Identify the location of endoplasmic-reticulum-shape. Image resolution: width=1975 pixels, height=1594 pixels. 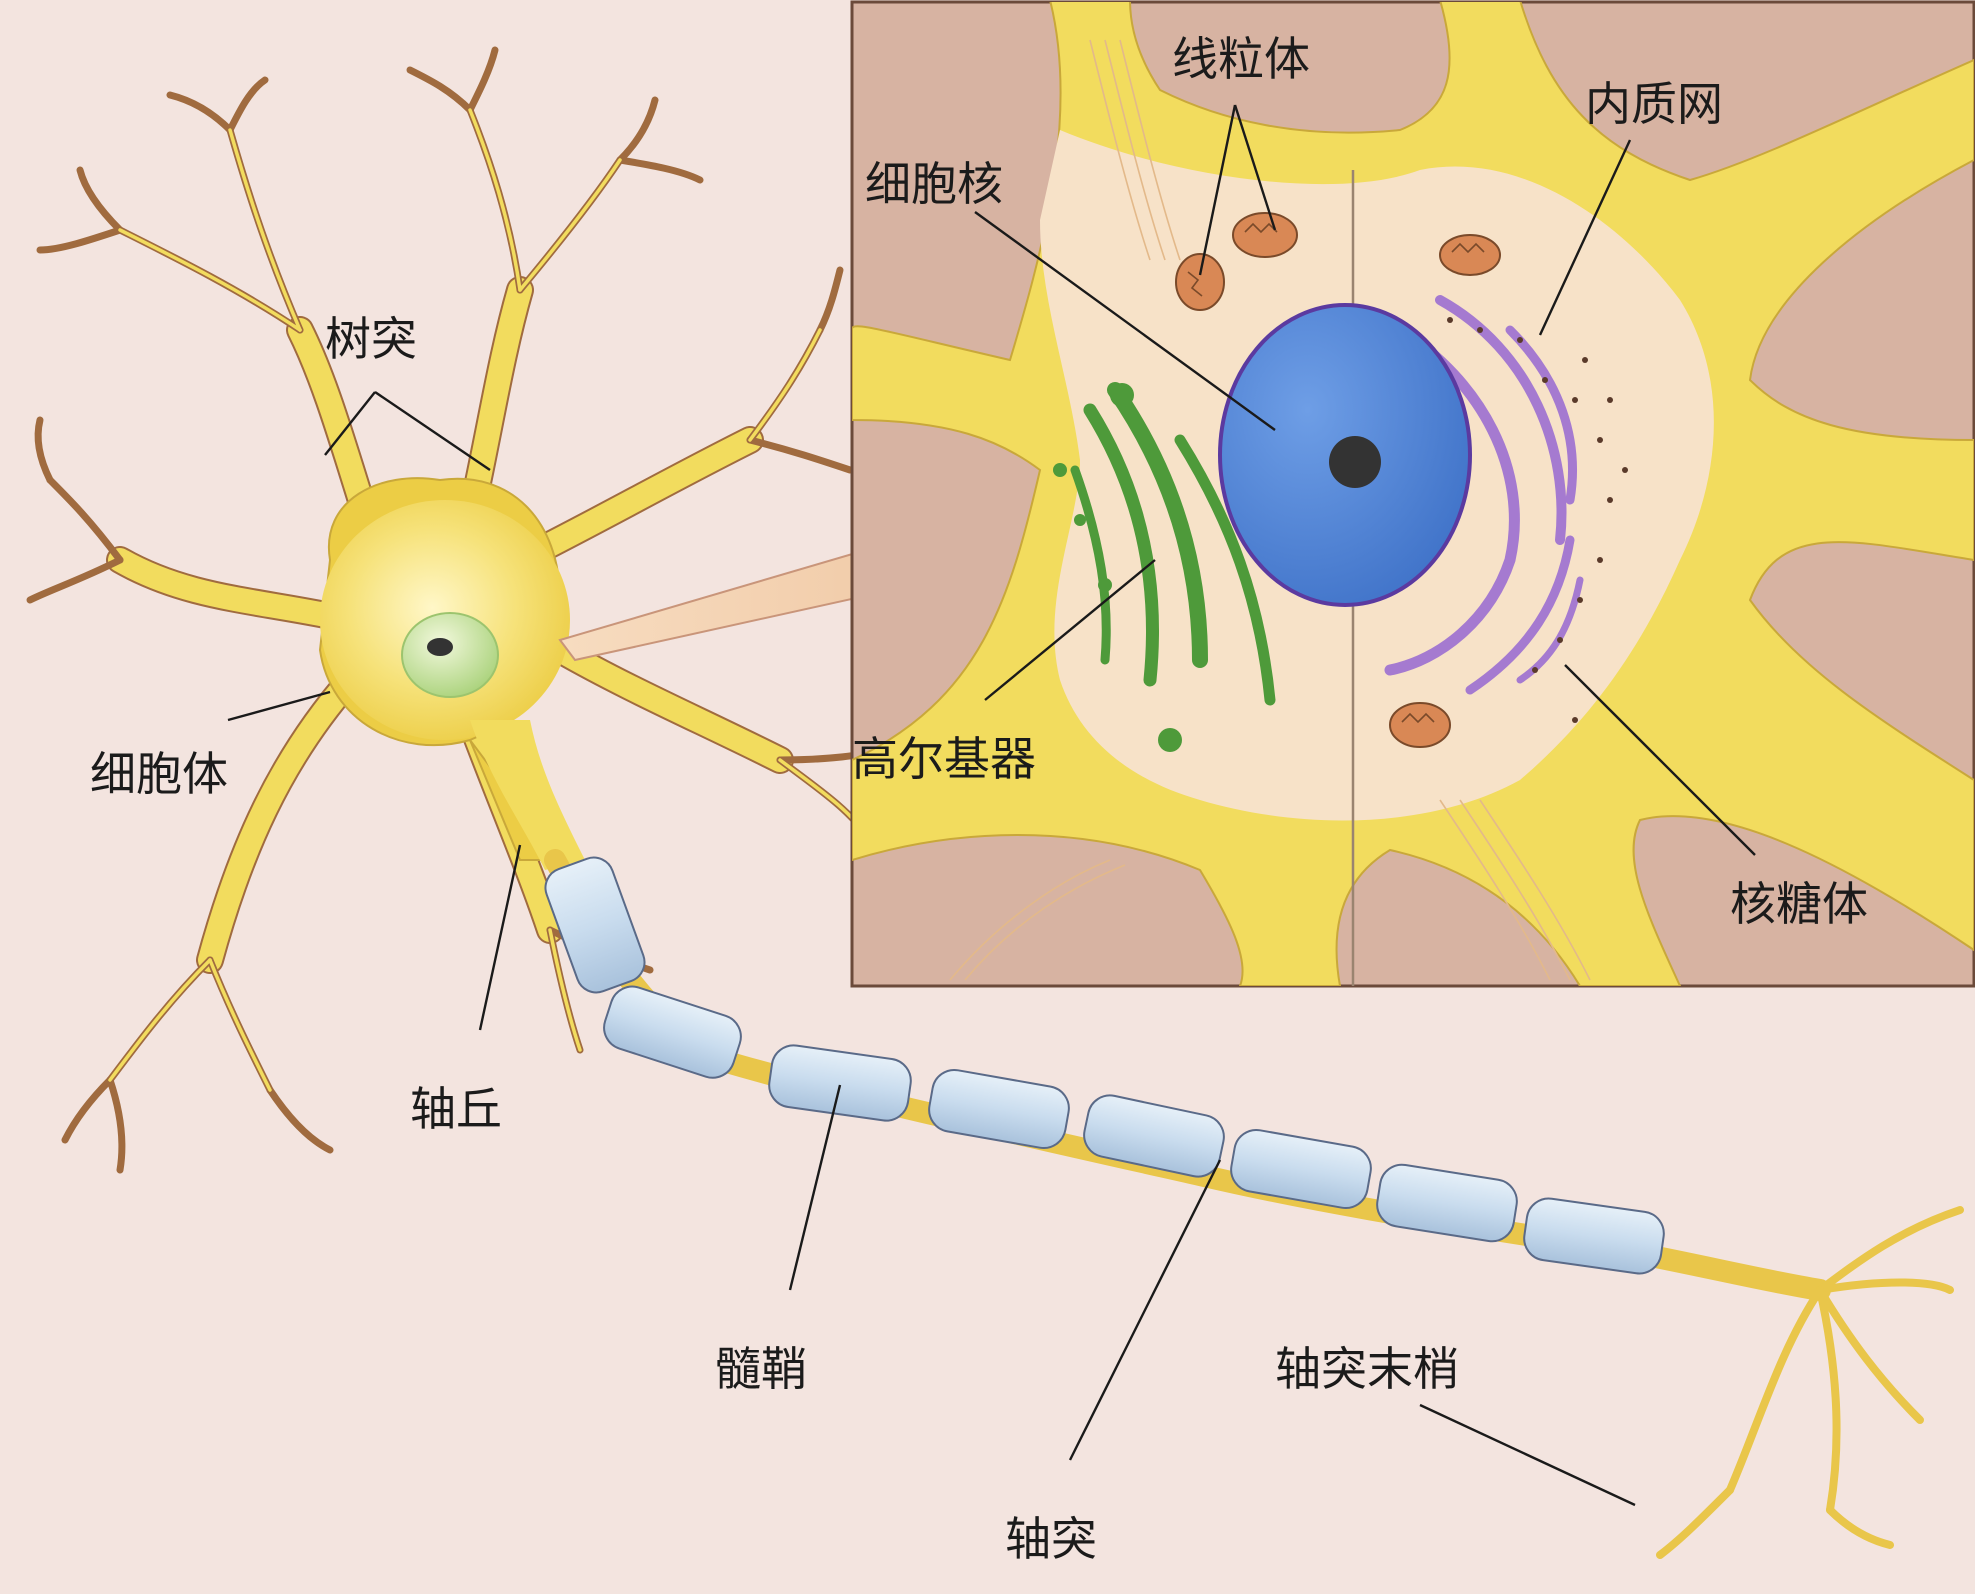
(1484, 495).